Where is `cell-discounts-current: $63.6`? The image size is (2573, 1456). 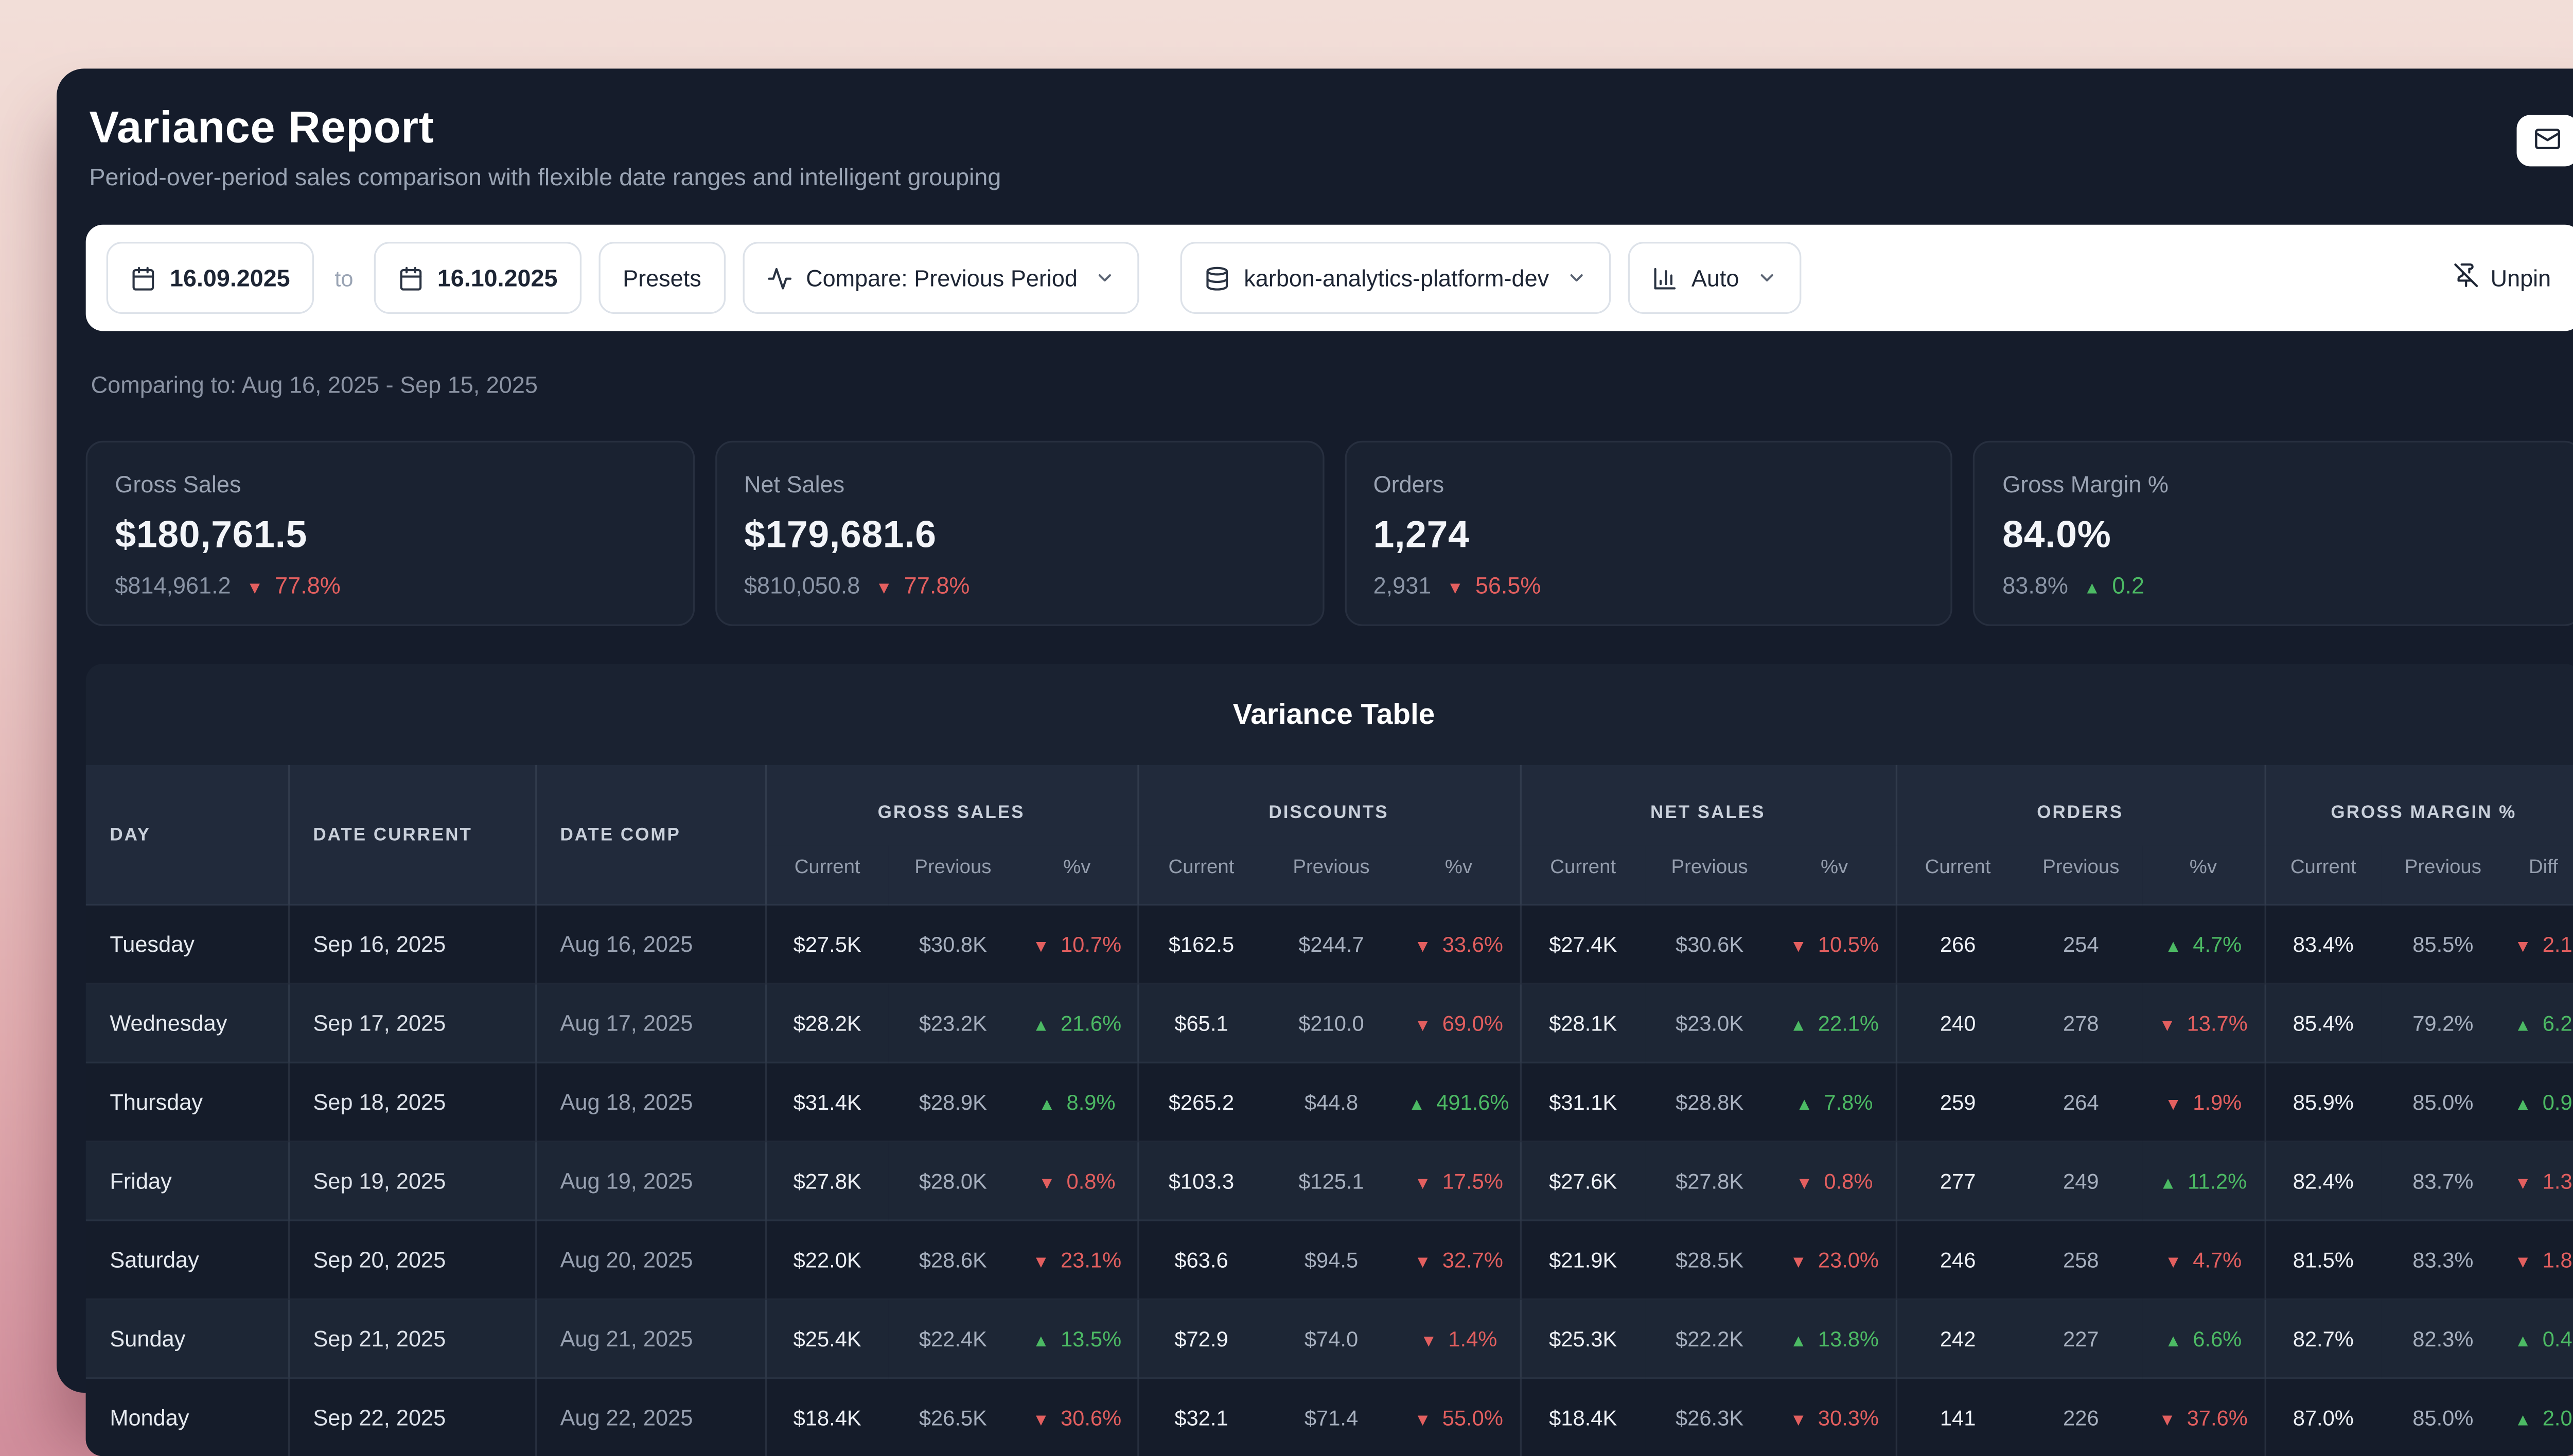 cell-discounts-current: $63.6 is located at coordinates (1200, 1260).